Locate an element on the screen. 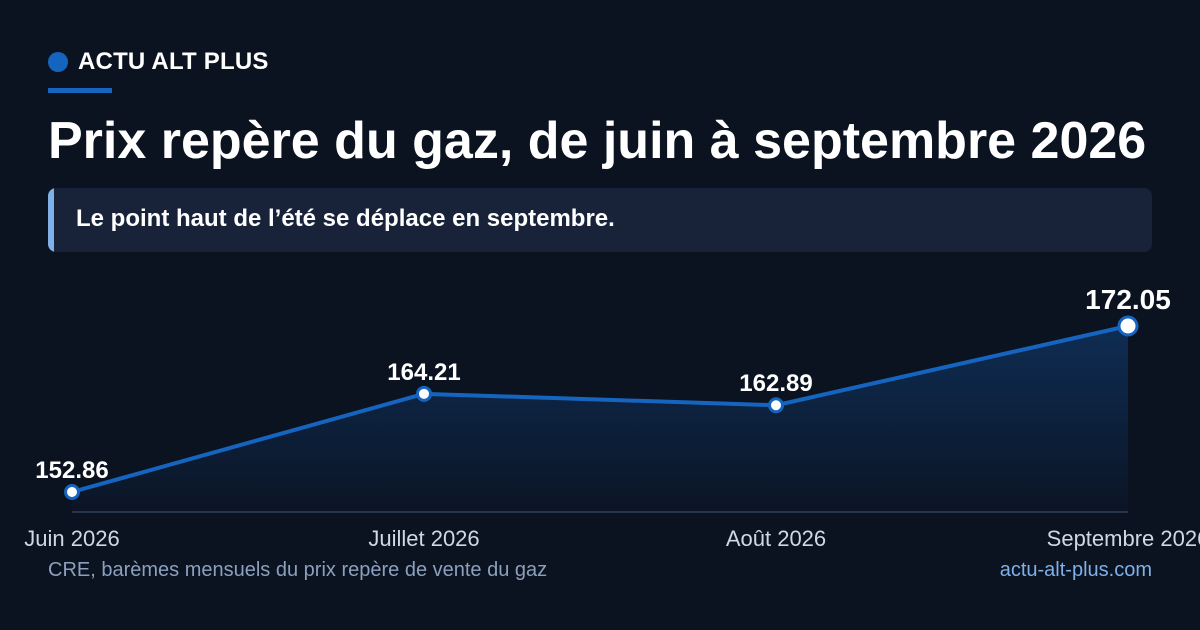 This screenshot has height=630, width=1200. x-tick-label-3: Août 2026 is located at coordinates (776, 538).